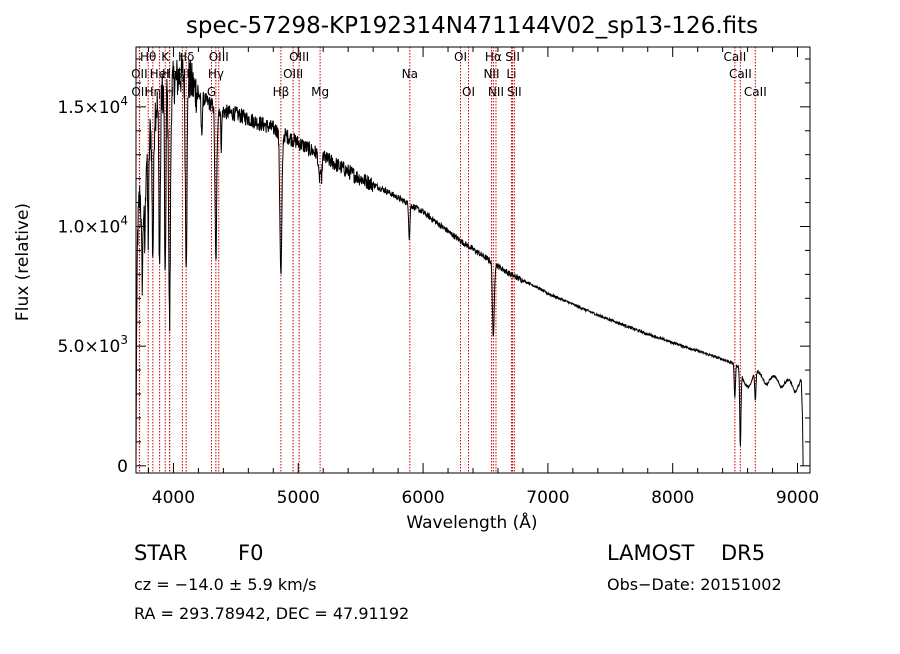  What do you see at coordinates (471, 522) in the screenshot?
I see `x-axis-label: Wavelength (Å)` at bounding box center [471, 522].